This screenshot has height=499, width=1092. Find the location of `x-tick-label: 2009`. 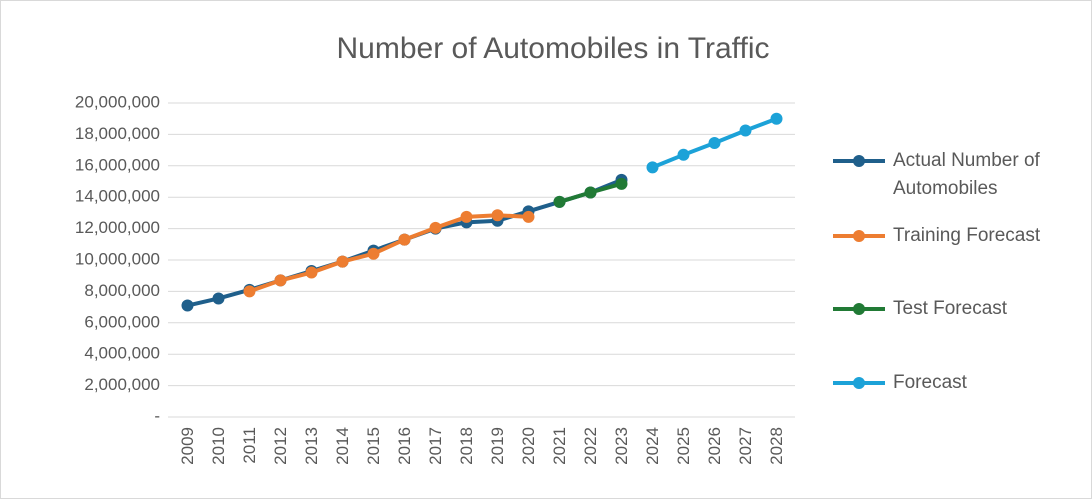

x-tick-label: 2009 is located at coordinates (187, 446).